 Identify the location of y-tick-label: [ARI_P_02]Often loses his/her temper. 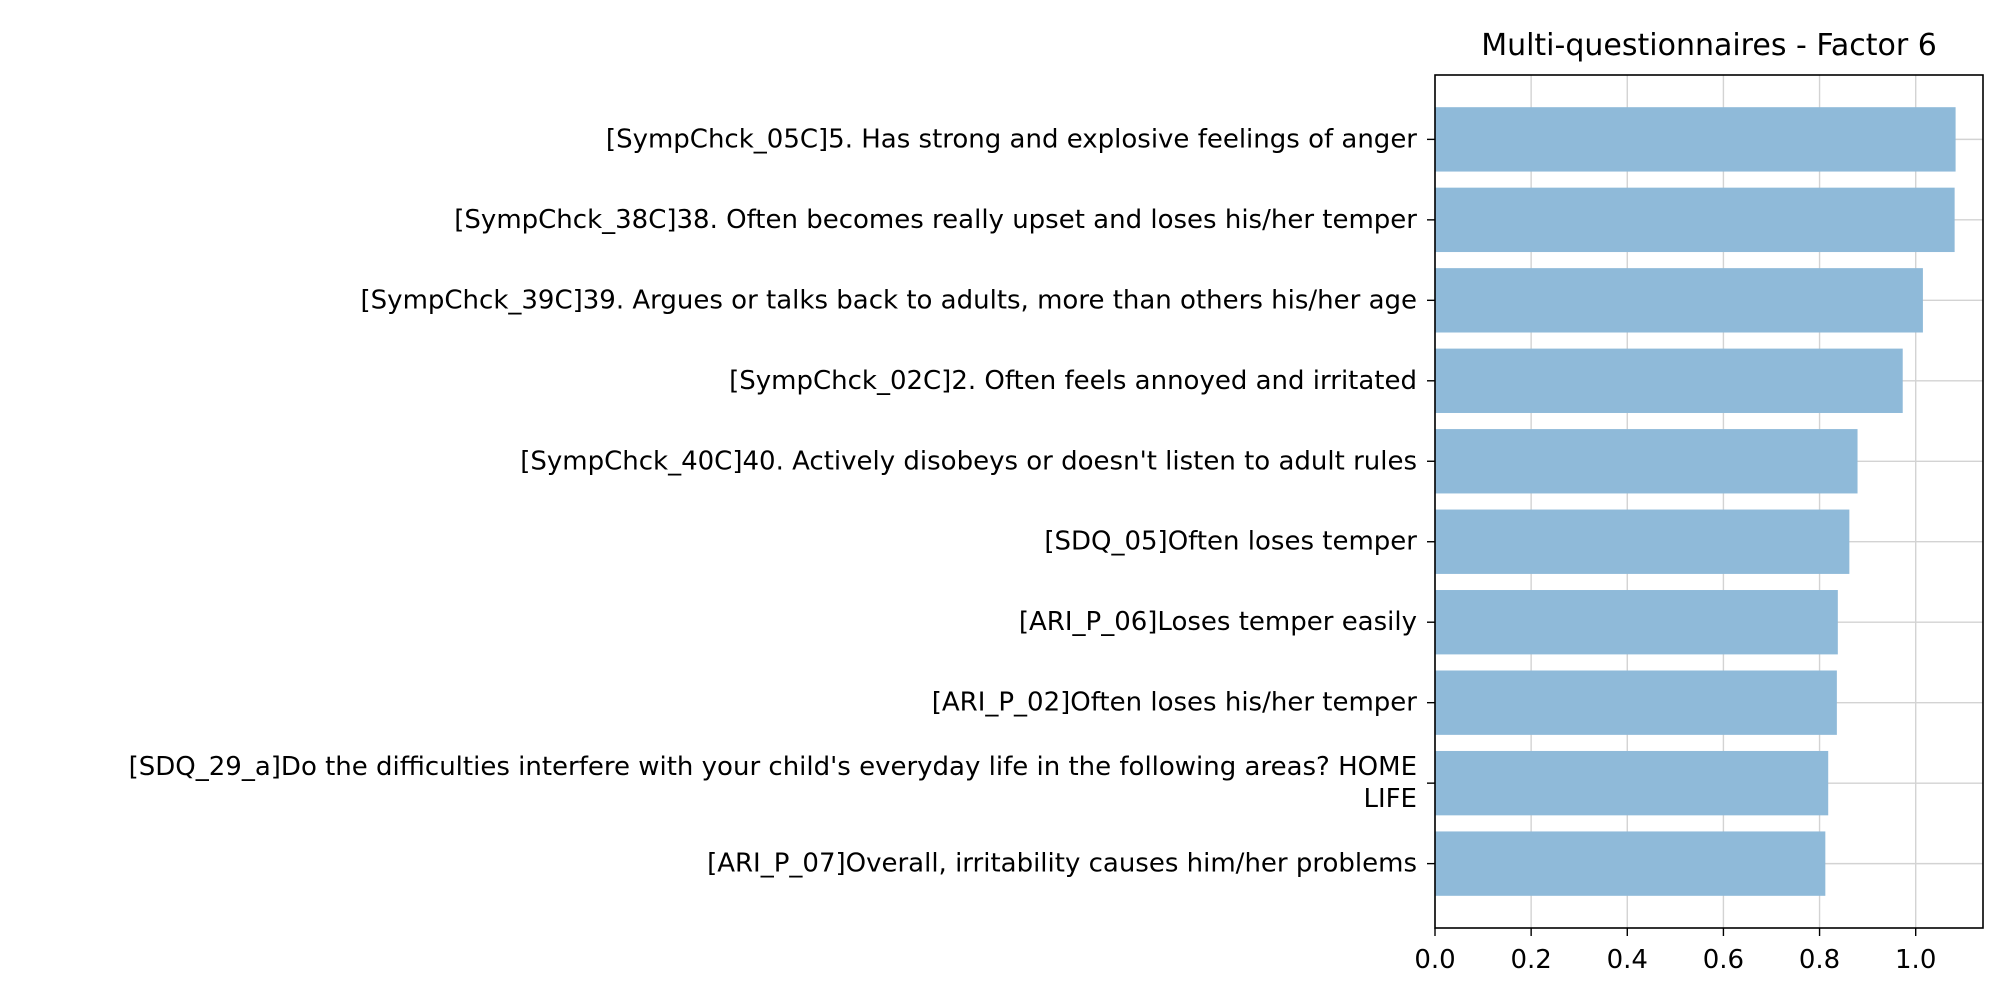
(1175, 703).